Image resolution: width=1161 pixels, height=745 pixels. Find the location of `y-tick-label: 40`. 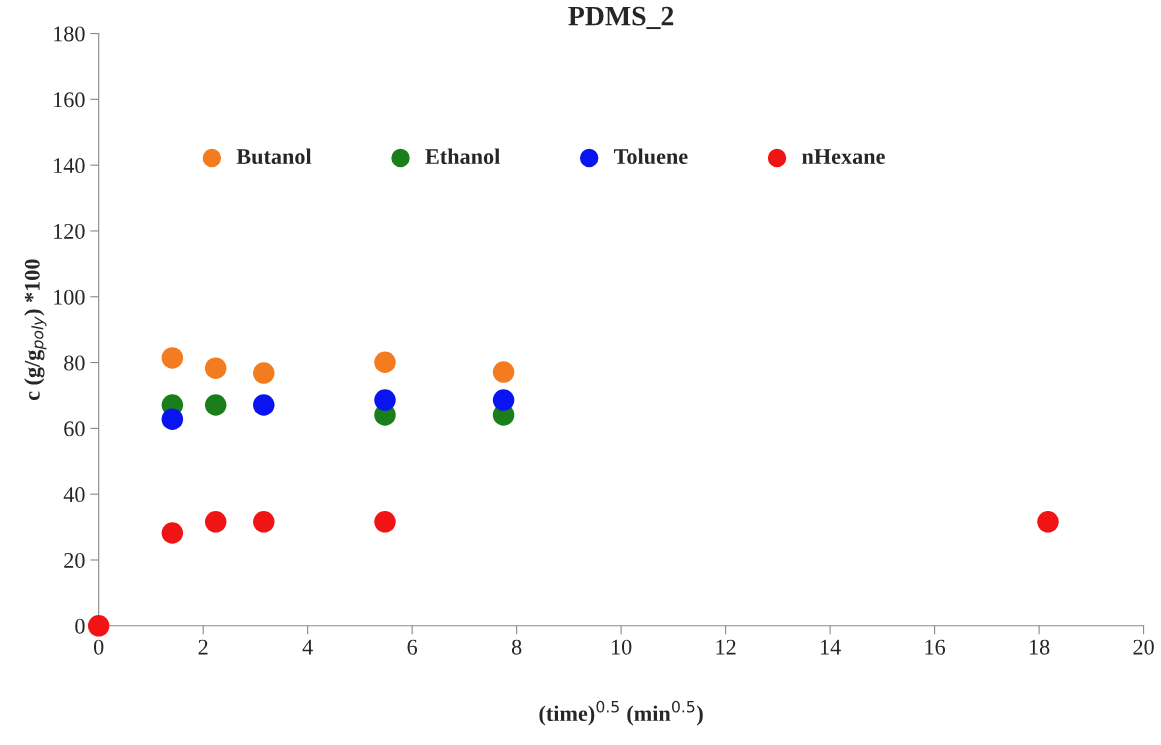

y-tick-label: 40 is located at coordinates (74, 495).